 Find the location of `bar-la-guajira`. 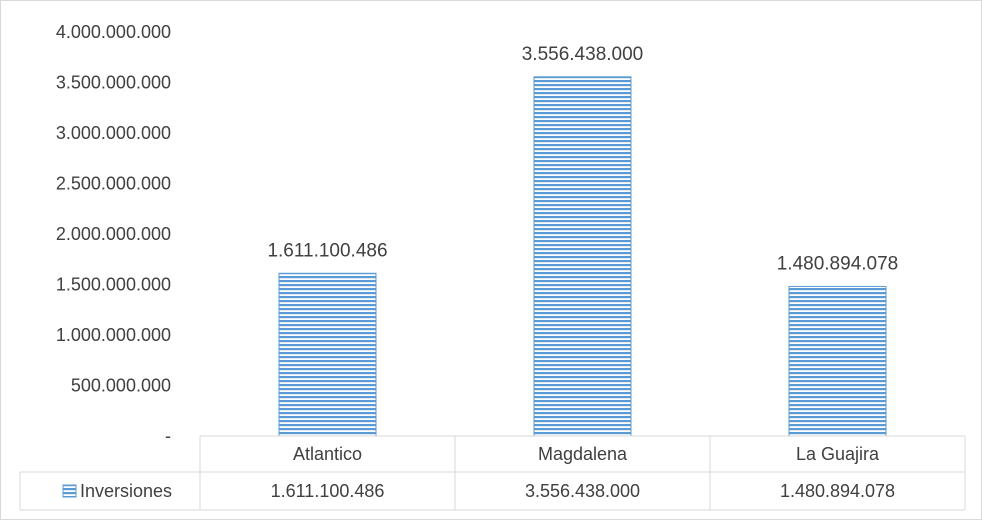

bar-la-guajira is located at coordinates (837, 361).